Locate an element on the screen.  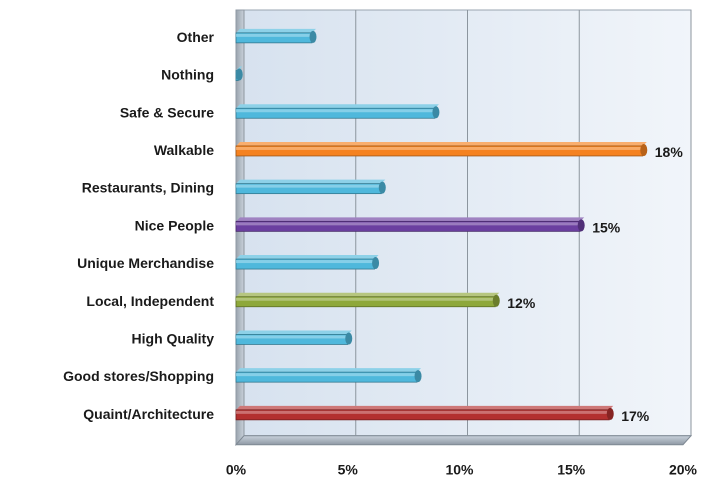
x-tick-label: 10% is located at coordinates (459, 470).